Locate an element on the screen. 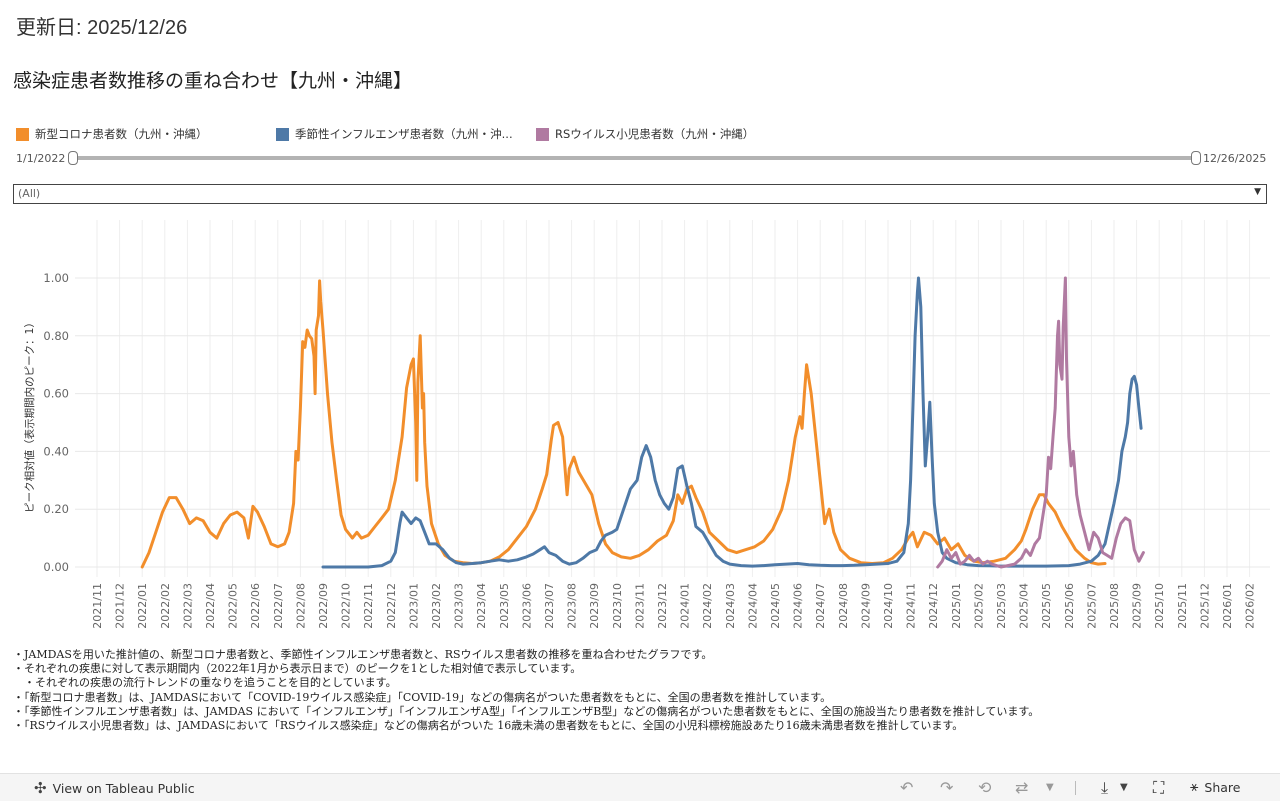 Image resolution: width=1280 pixels, height=801 pixels. y-tick-label: 0.40 is located at coordinates (56, 451).